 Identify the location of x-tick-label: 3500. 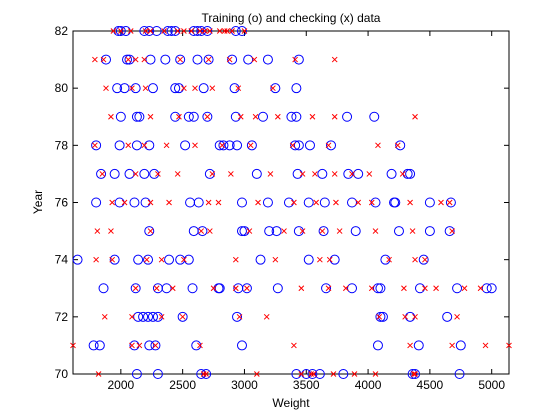
(306, 385).